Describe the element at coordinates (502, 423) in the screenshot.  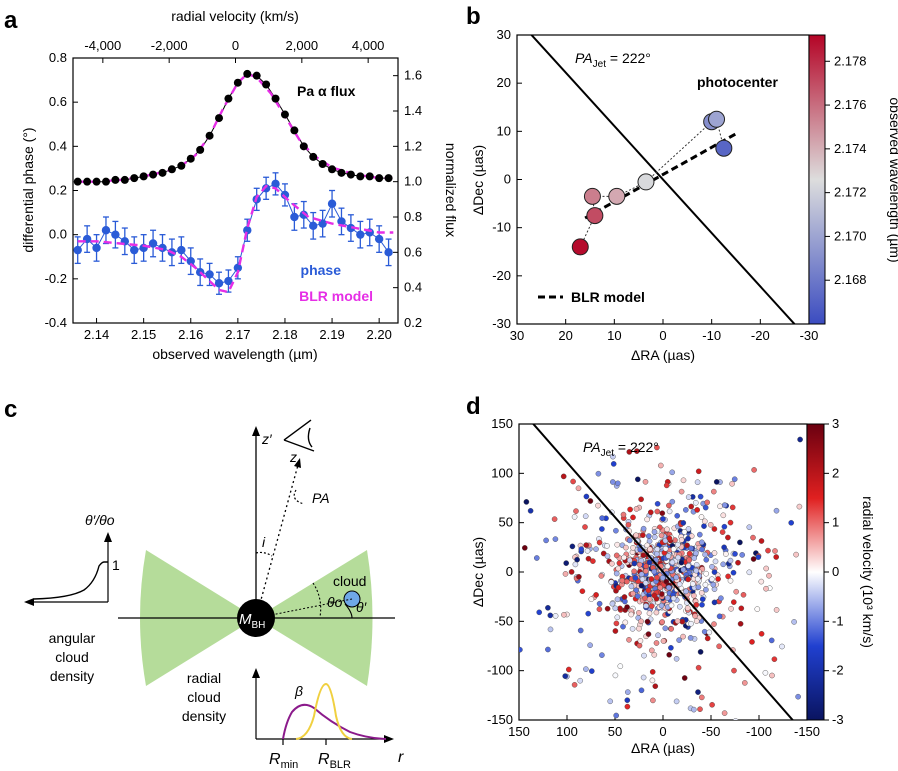
I see `y-tick-label: 150` at that location.